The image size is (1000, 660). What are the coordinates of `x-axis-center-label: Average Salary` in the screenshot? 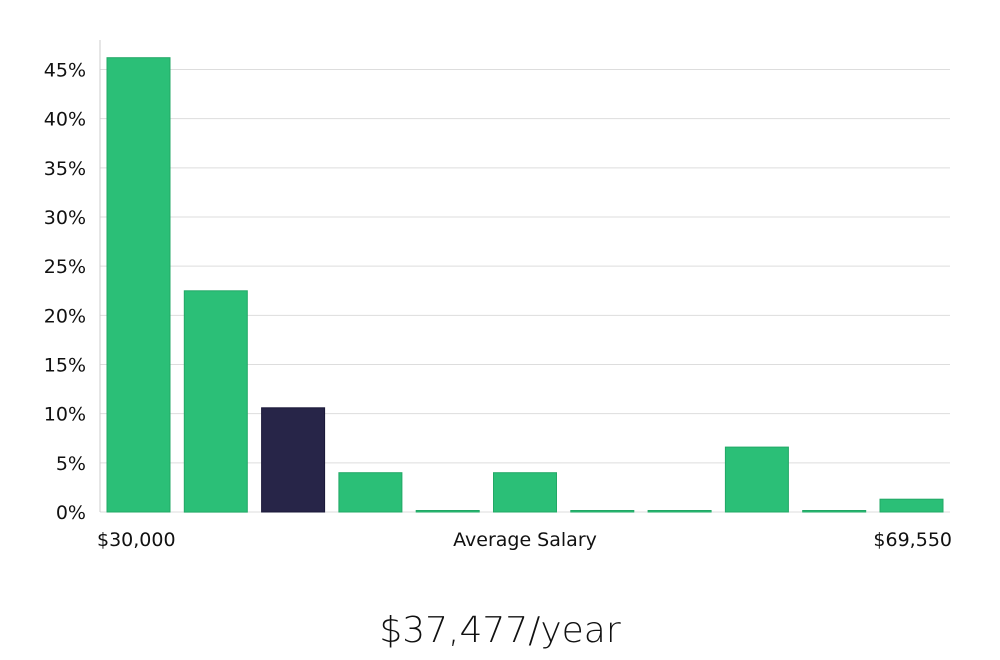 It's located at (525, 540).